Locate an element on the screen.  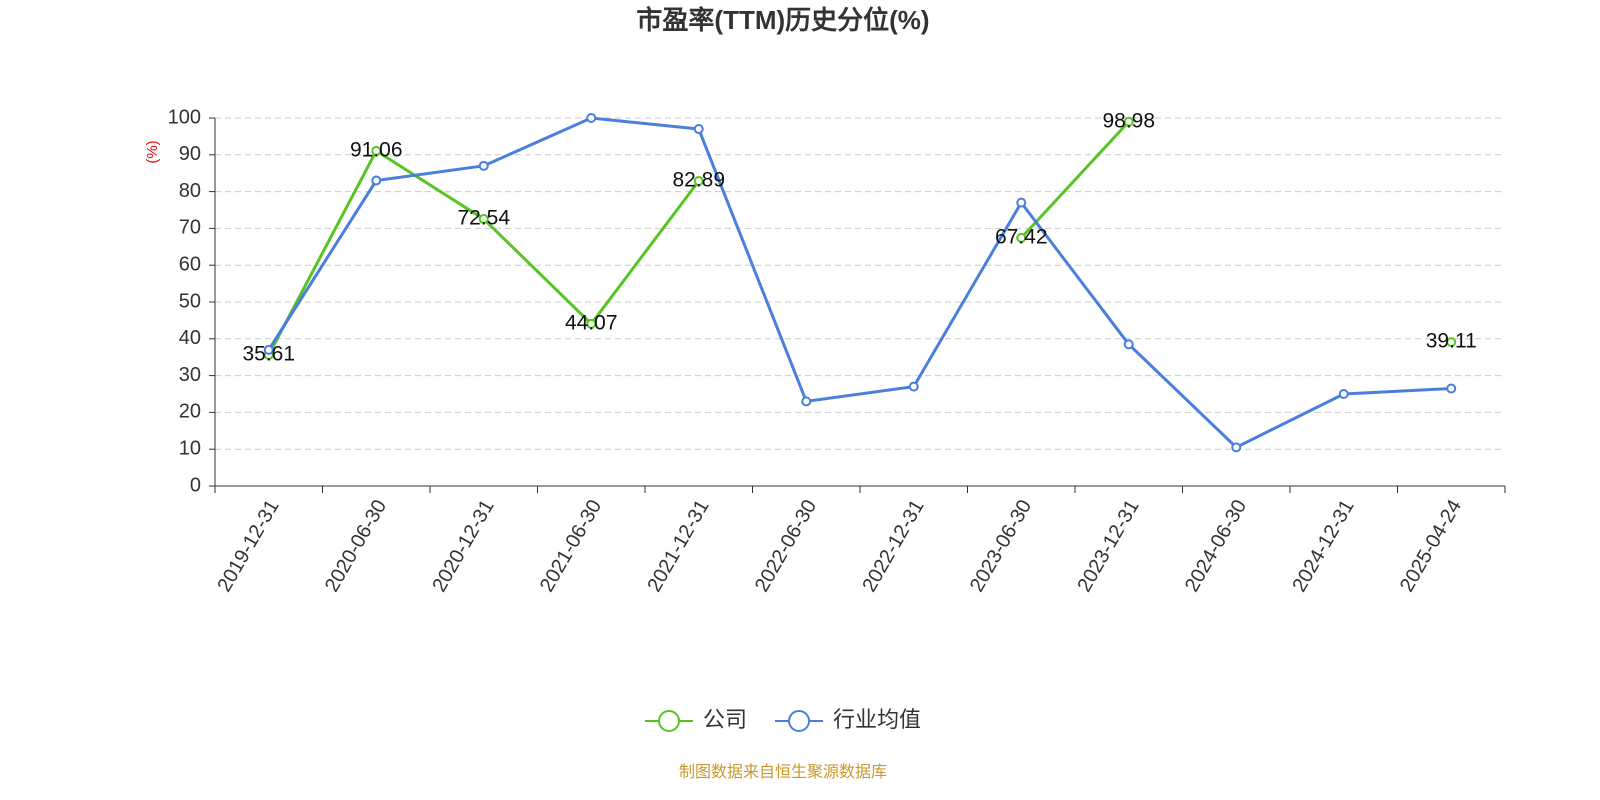
x-tick-label: 2024-12-31 is located at coordinates (1323, 546).